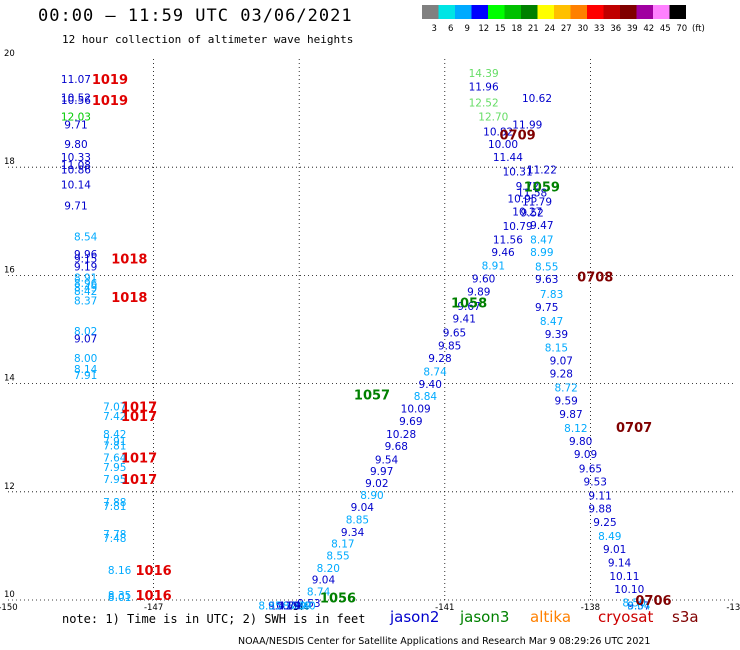 The image size is (740, 650). I want to click on swh-value: 10.09, so click(416, 409).